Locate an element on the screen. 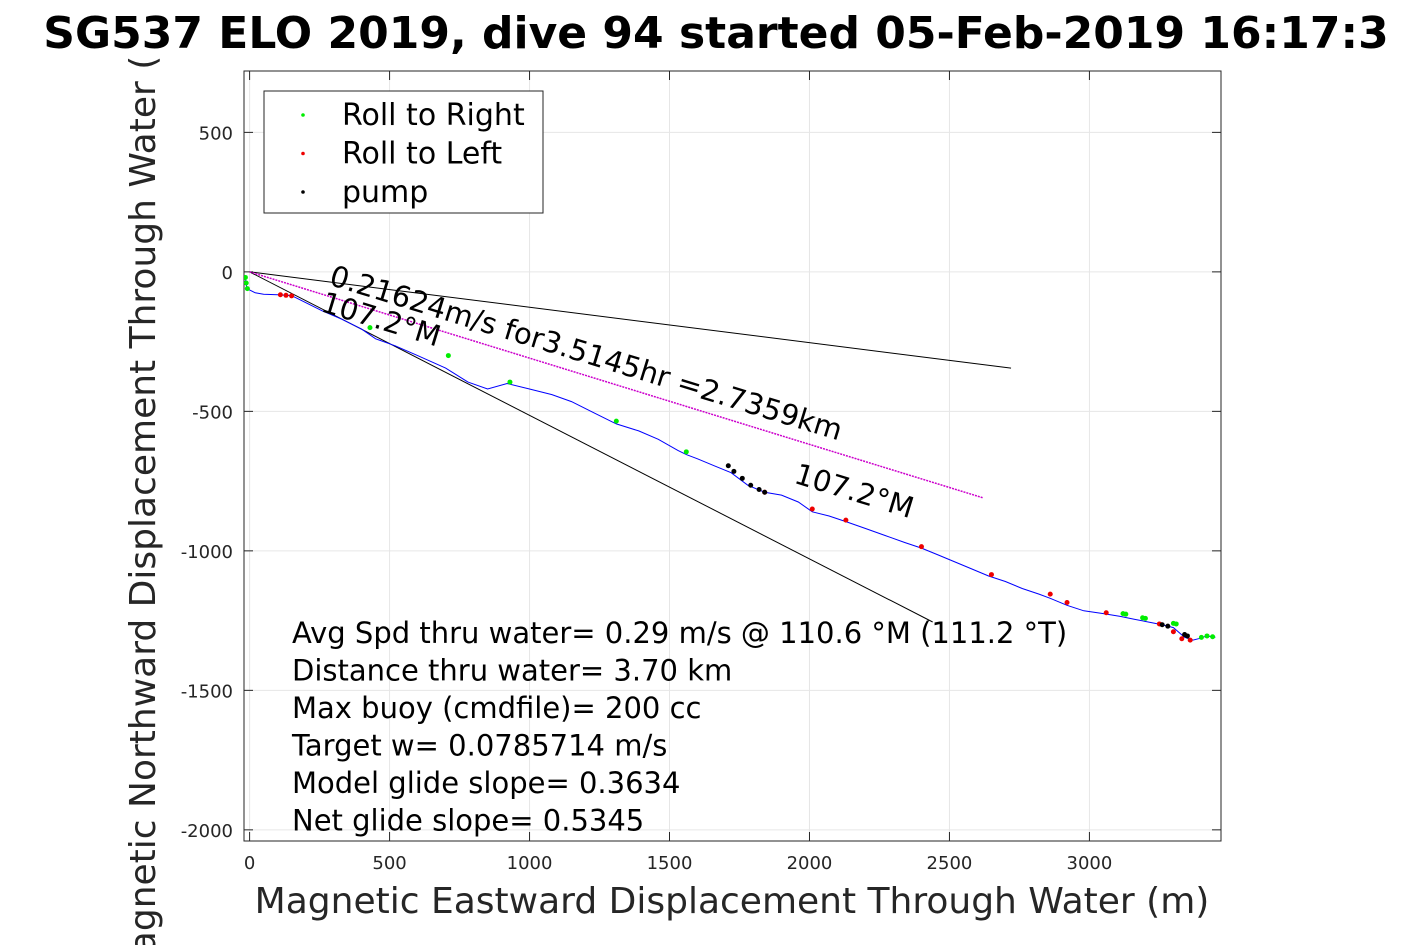 This screenshot has width=1417, height=945. legend-label: pump is located at coordinates (385, 192).